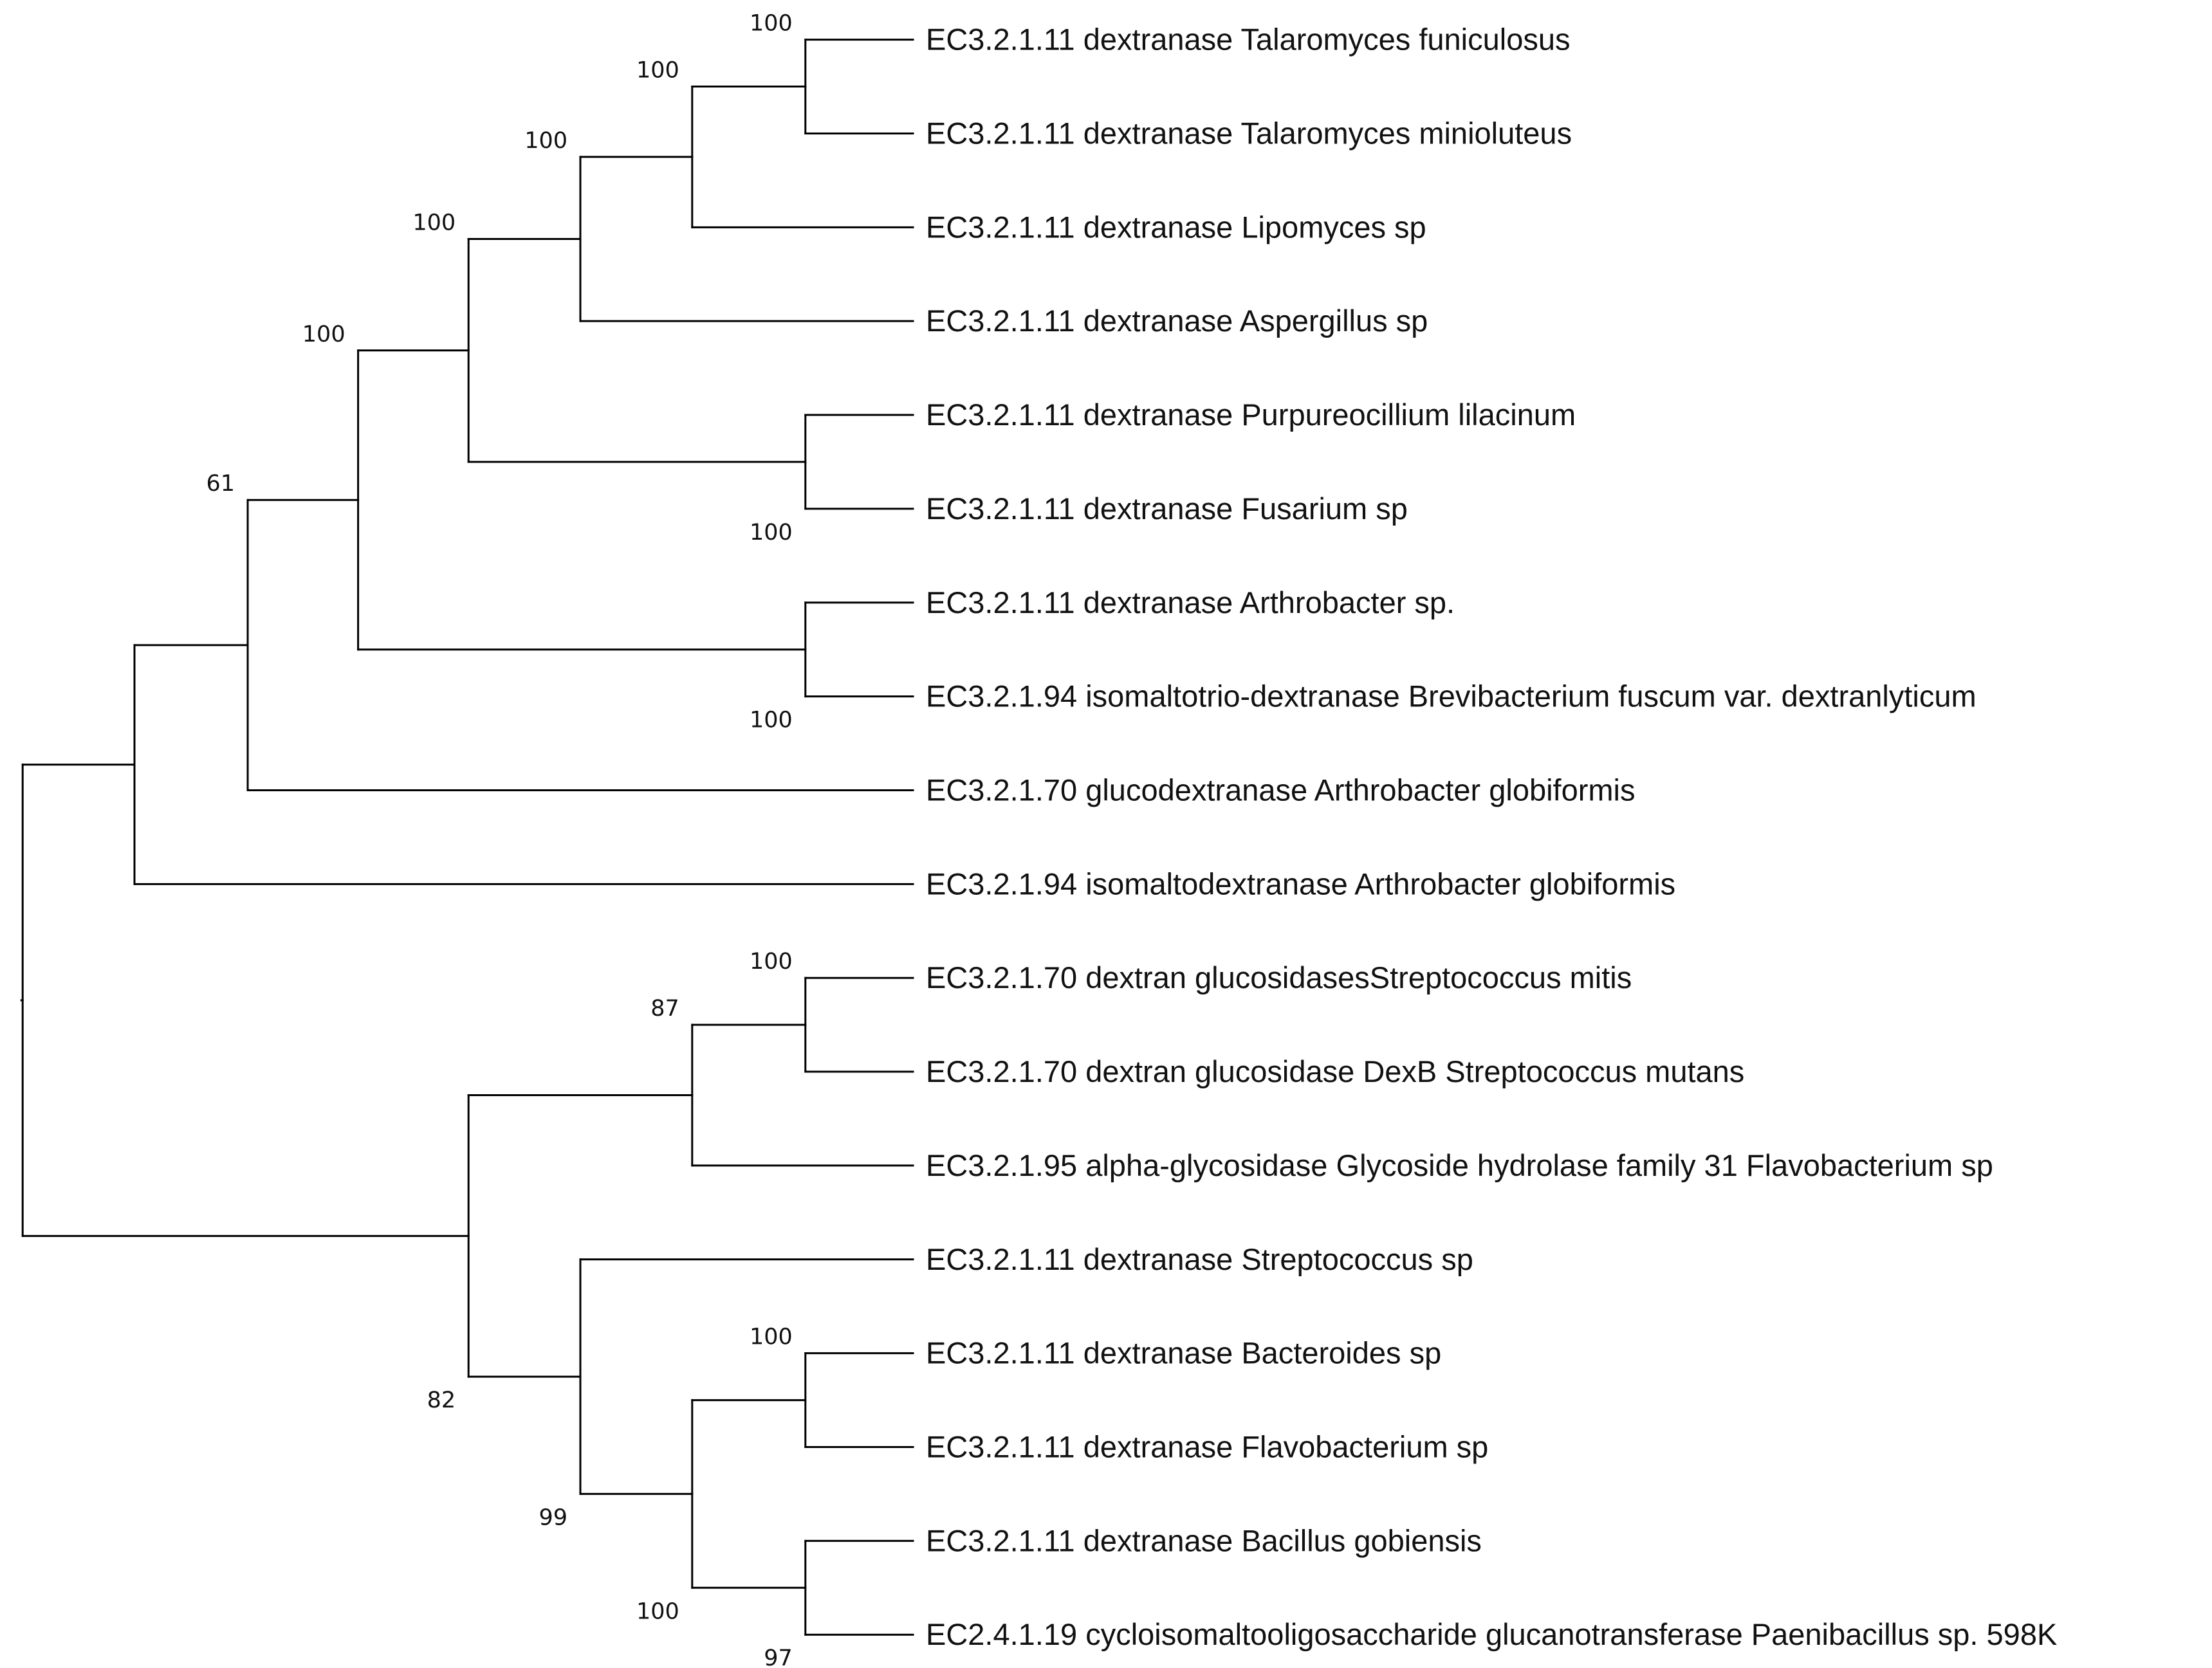 The image size is (2212, 1668). Describe the element at coordinates (441, 1401) in the screenshot. I see `support-value-N16: 82` at that location.